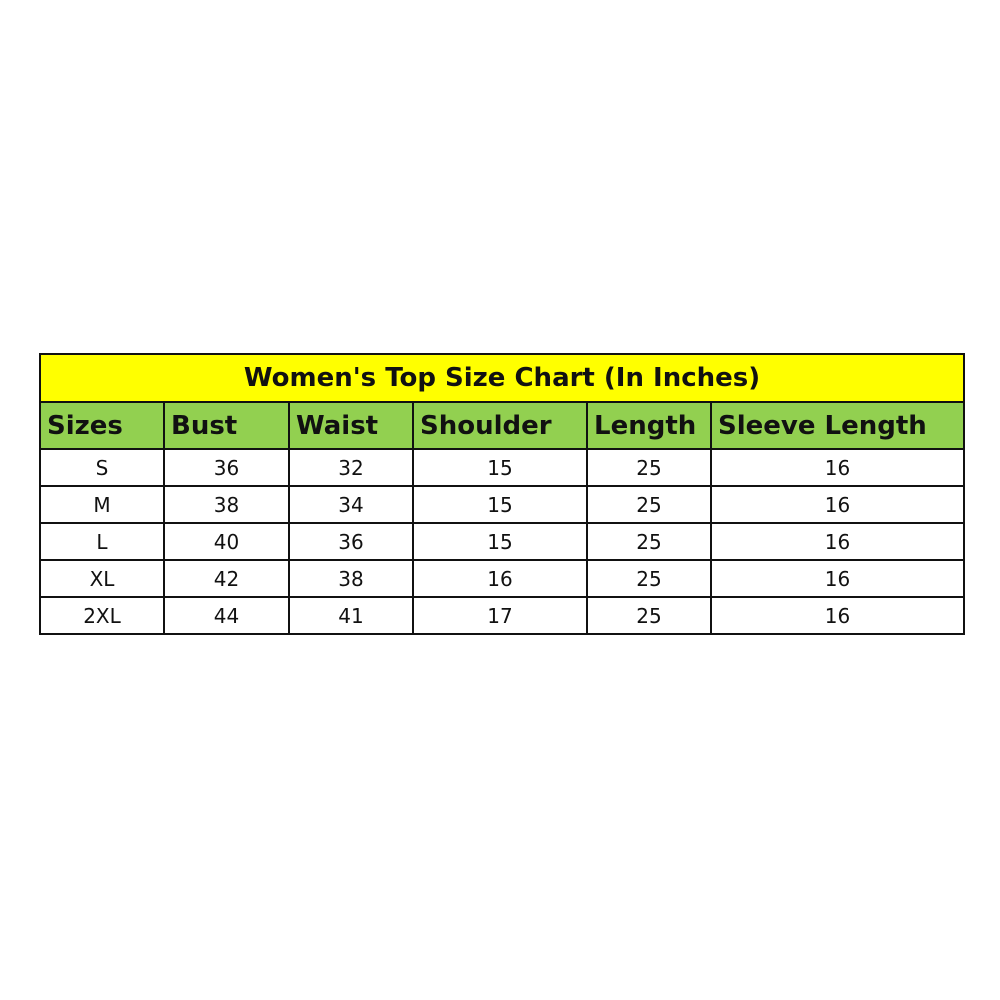 Image resolution: width=1000 pixels, height=1000 pixels. What do you see at coordinates (102, 467) in the screenshot?
I see `table-cell: S` at bounding box center [102, 467].